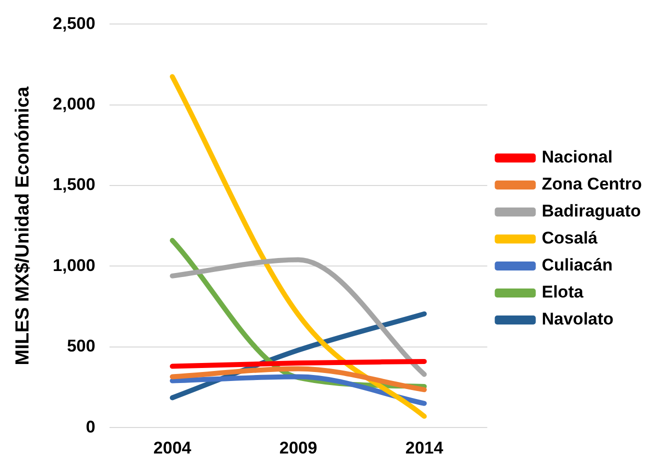  I want to click on x-tick-label: 2004, so click(172, 448).